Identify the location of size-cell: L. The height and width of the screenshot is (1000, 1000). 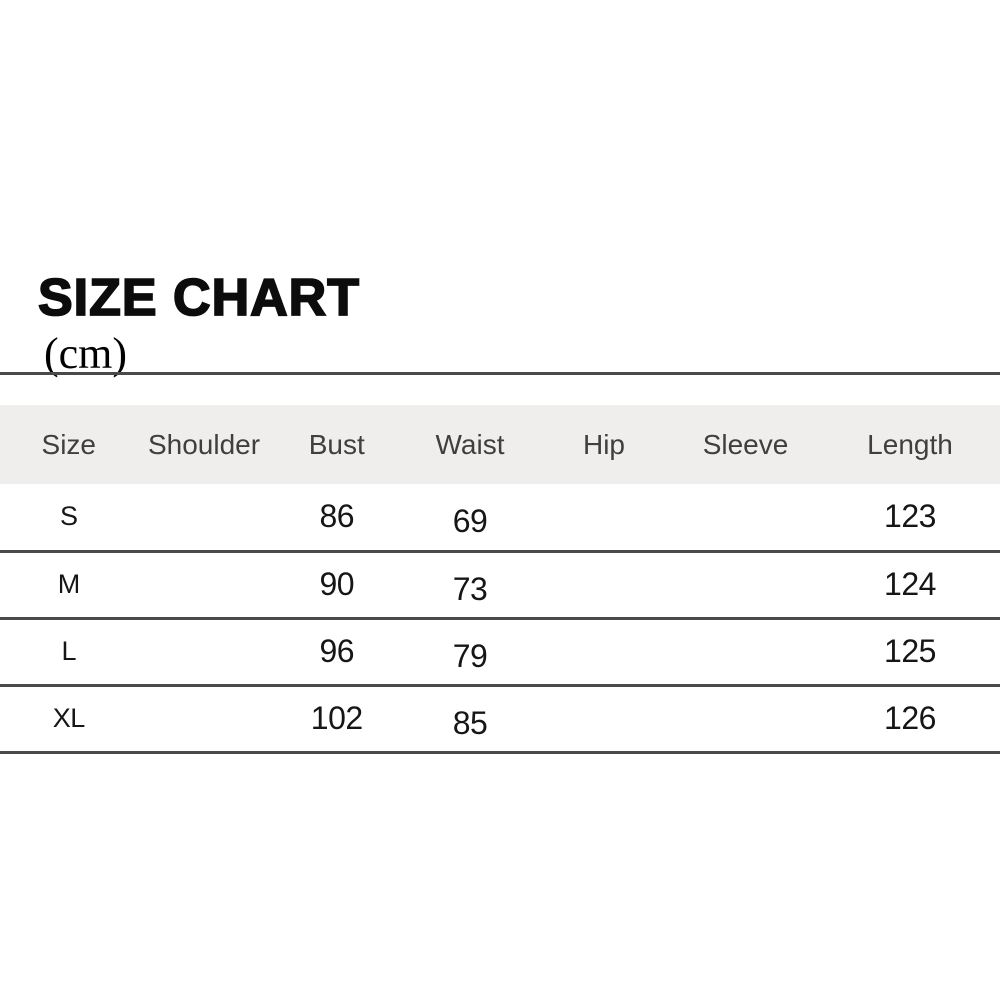
(69, 651).